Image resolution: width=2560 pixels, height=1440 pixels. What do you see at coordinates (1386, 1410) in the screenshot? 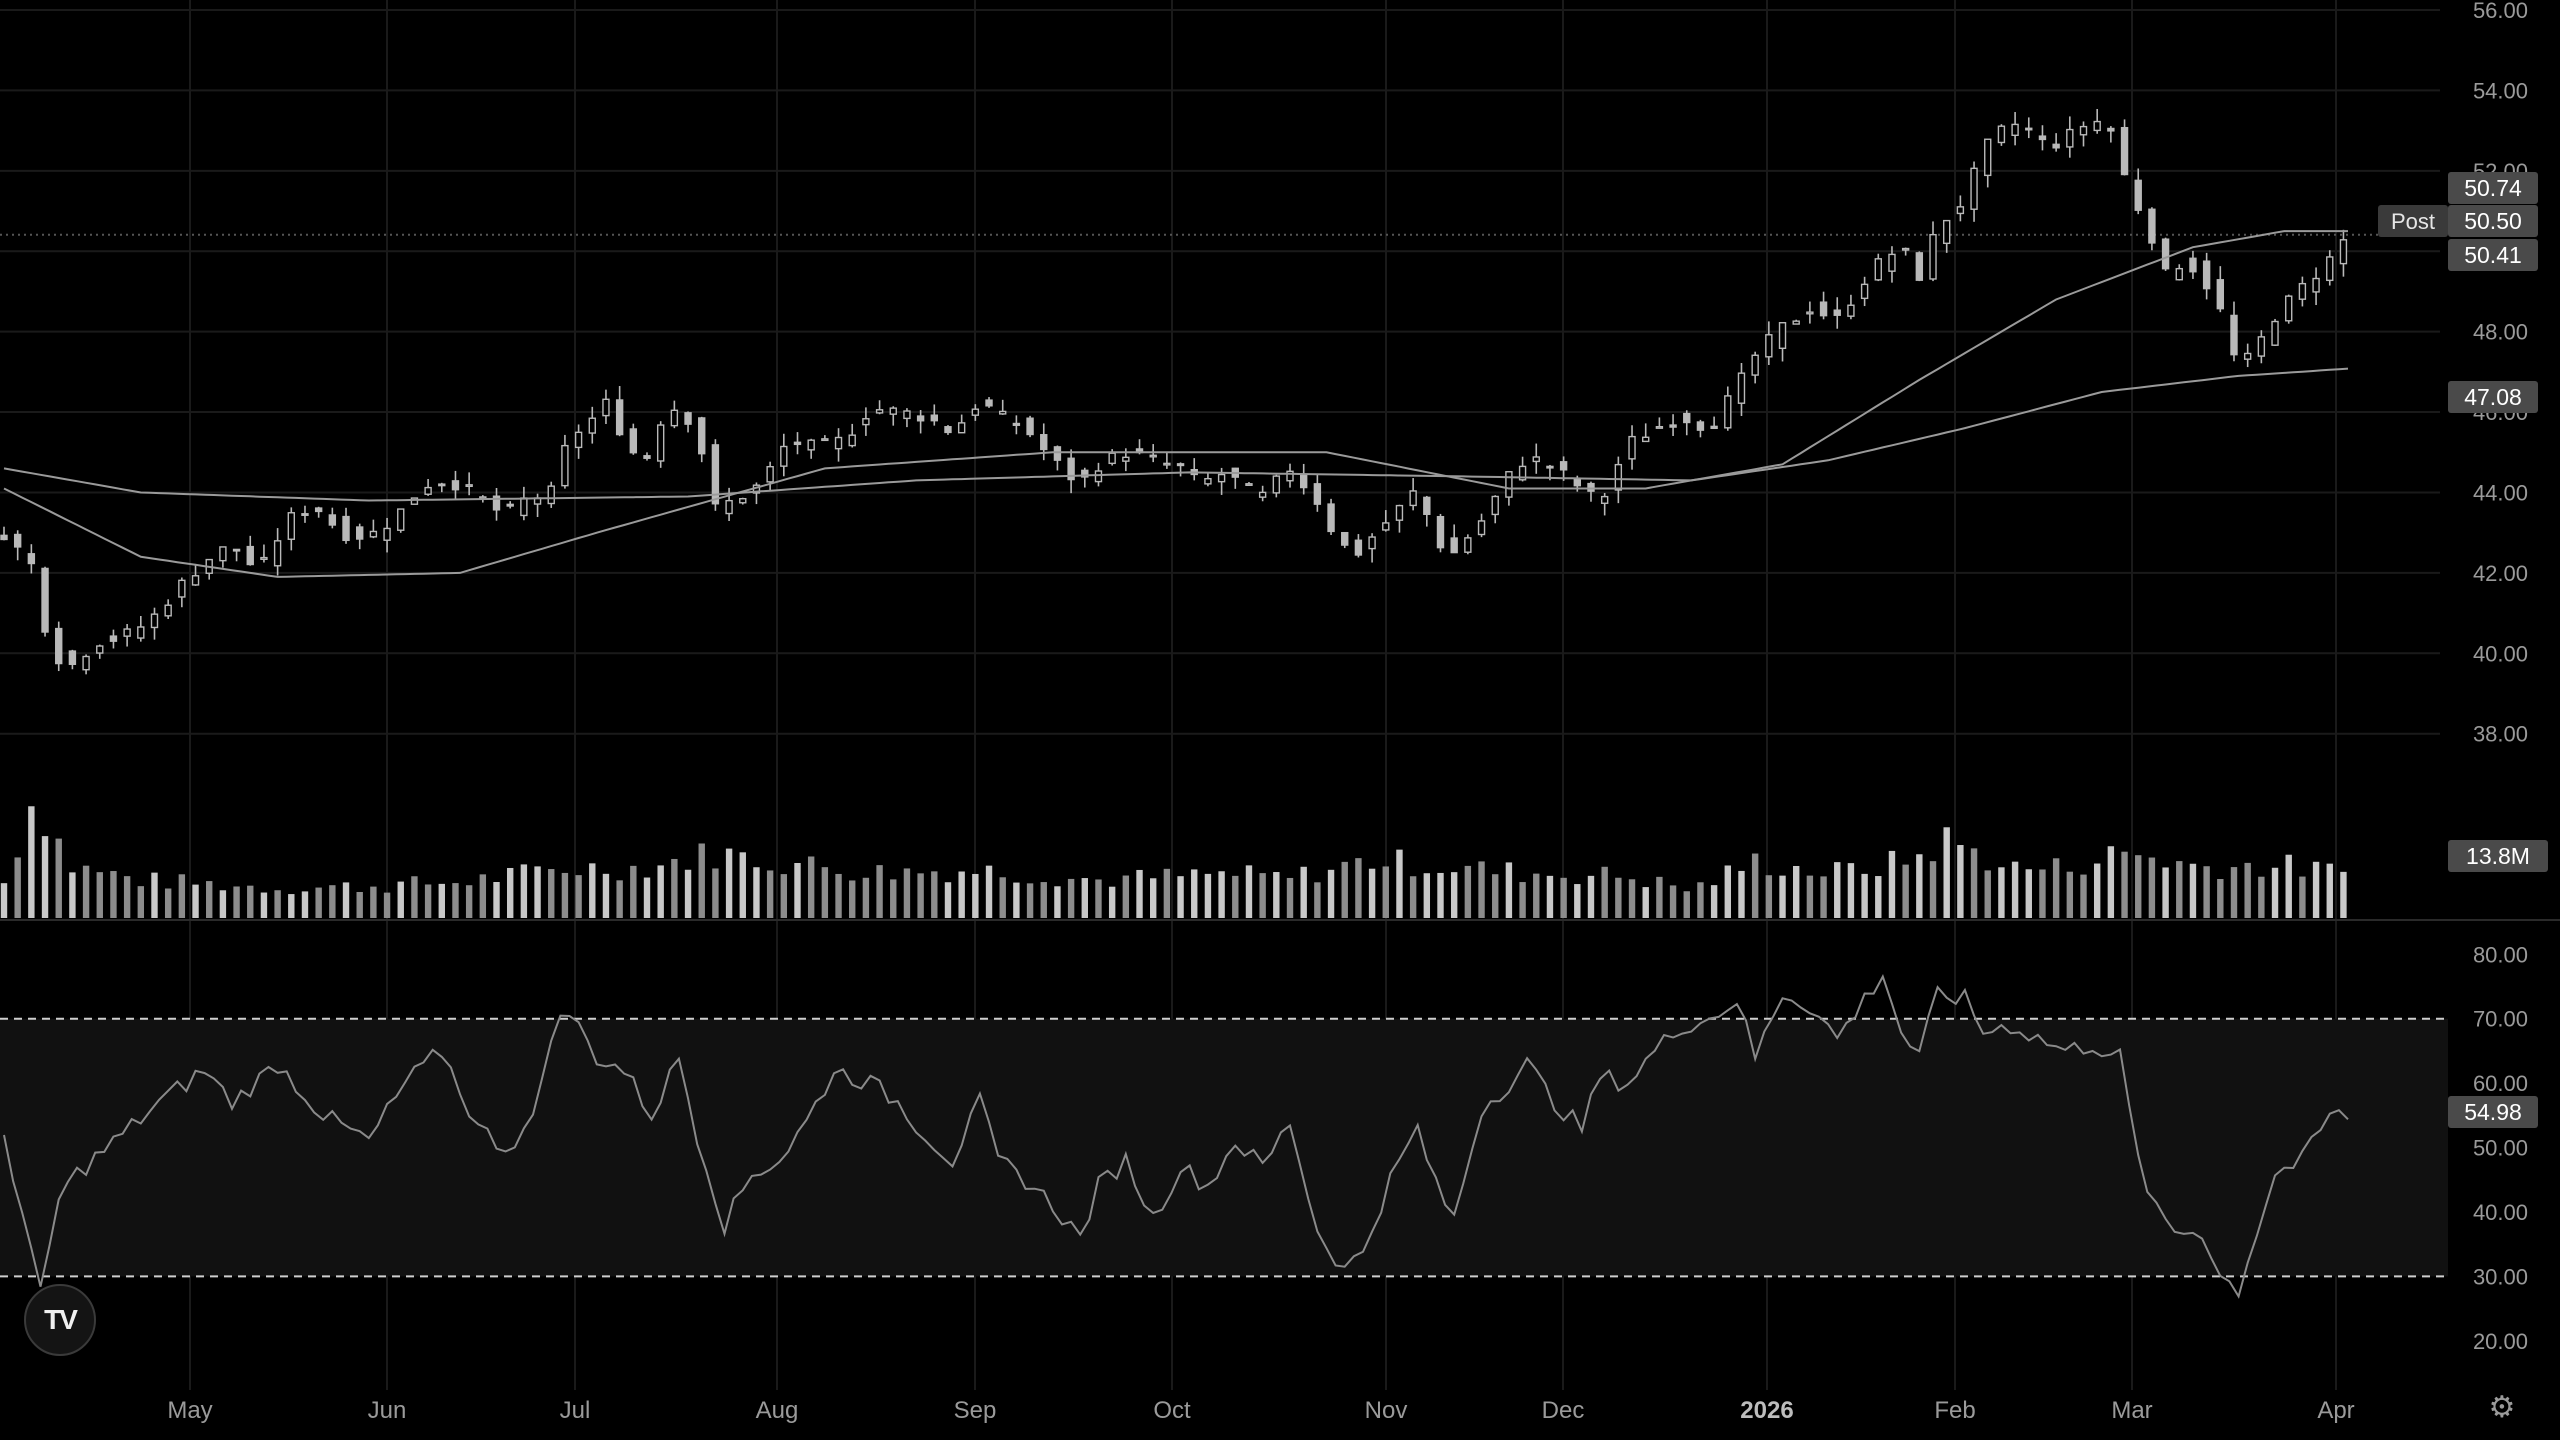
I see `month-label: Nov` at bounding box center [1386, 1410].